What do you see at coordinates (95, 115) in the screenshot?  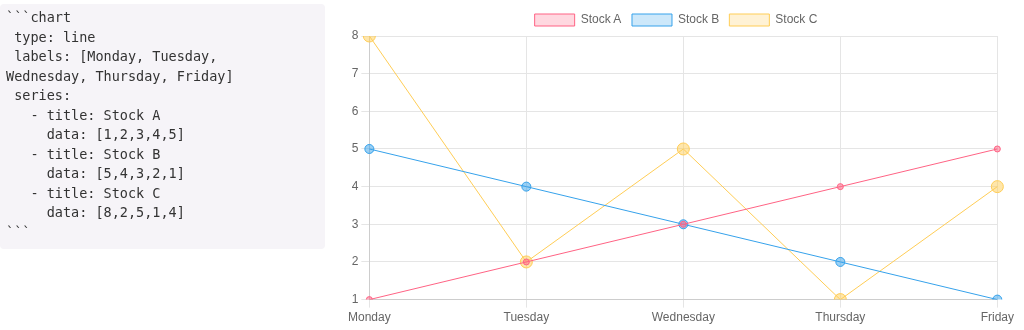 I see `text: - title: Stock A` at bounding box center [95, 115].